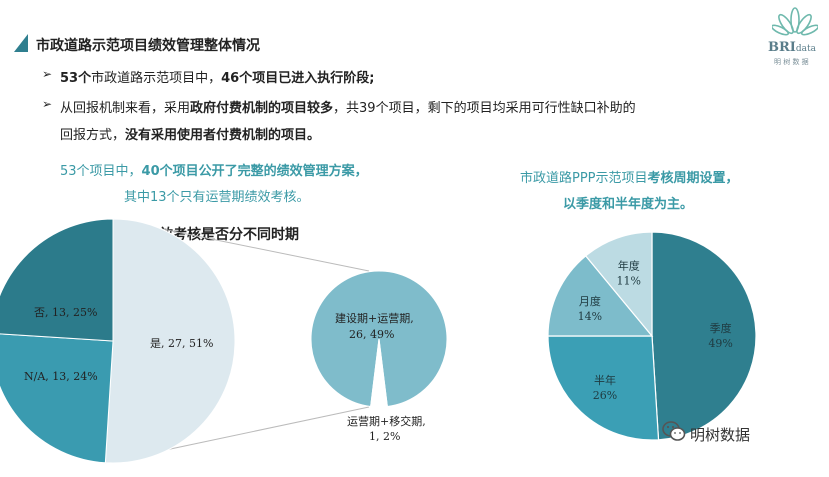  Describe the element at coordinates (629, 178) in the screenshot. I see `right-note-line-1: 市政道路PPP示范项目考核周期设置，` at that location.